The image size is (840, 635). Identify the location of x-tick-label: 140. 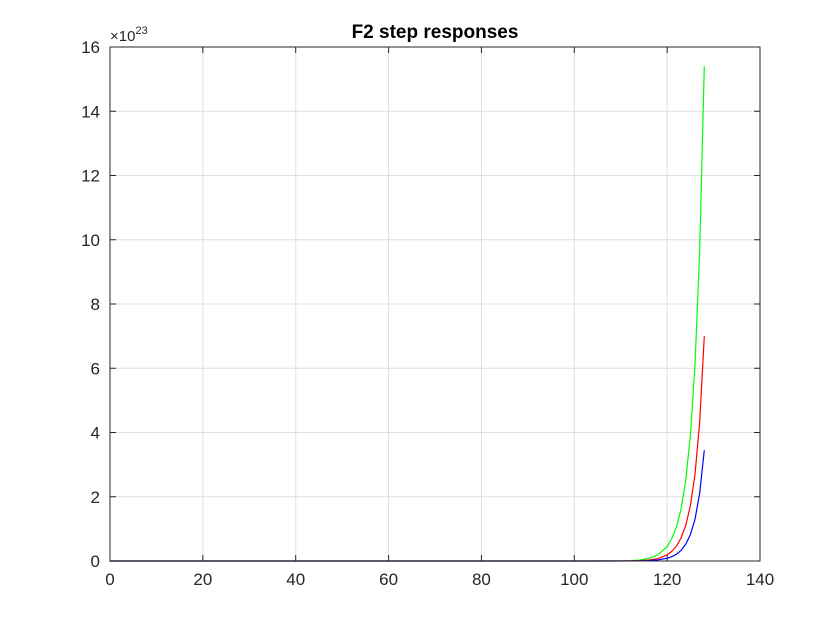
(760, 579).